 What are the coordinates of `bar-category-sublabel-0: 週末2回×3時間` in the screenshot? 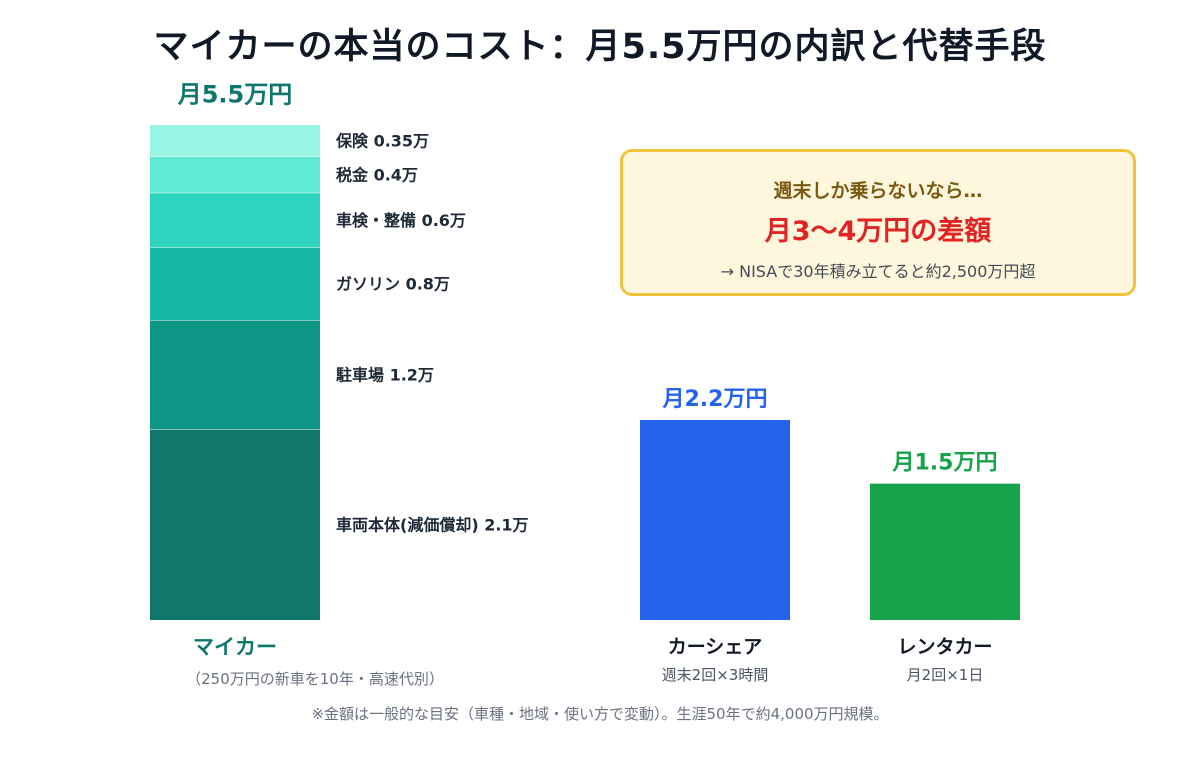 It's located at (715, 675).